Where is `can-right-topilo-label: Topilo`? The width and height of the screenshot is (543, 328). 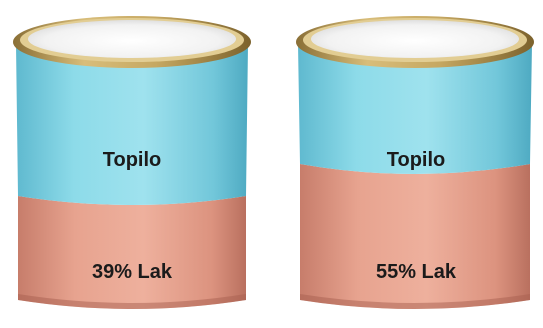 can-right-topilo-label: Topilo is located at coordinates (416, 160).